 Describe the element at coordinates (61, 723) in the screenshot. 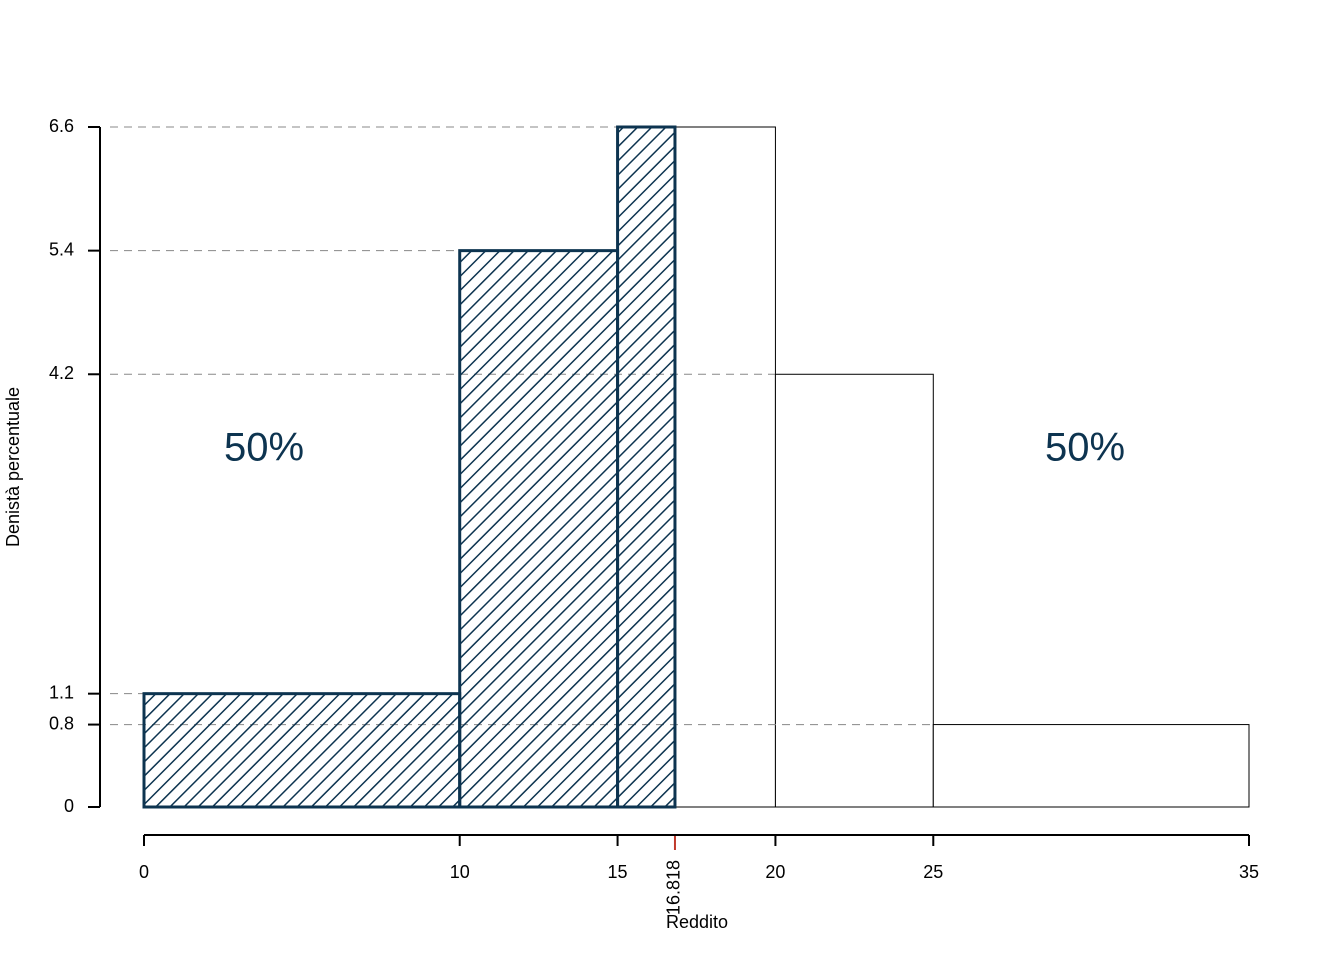

I see `y-tick-label: 0.8` at that location.